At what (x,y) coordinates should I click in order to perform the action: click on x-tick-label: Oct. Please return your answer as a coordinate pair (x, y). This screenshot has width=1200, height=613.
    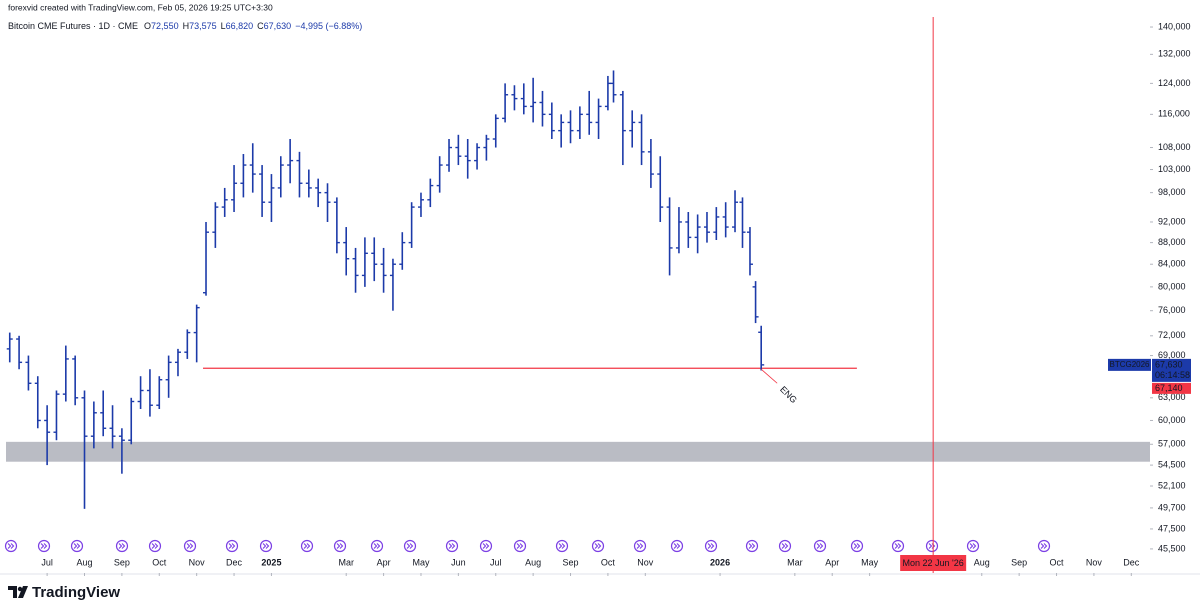
    Looking at the image, I should click on (608, 562).